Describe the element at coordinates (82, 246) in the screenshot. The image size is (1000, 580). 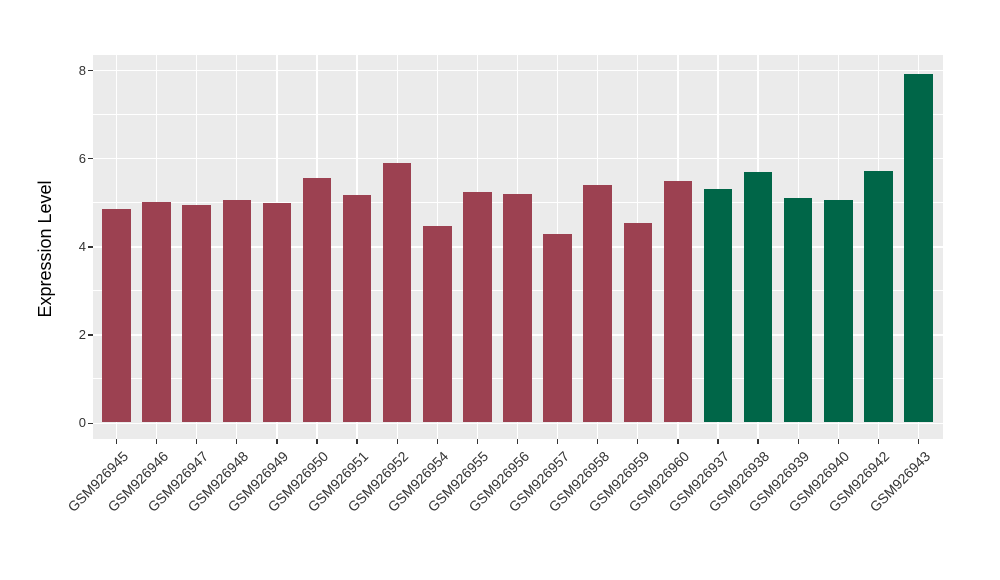
I see `y-axis-tick-label: 4` at that location.